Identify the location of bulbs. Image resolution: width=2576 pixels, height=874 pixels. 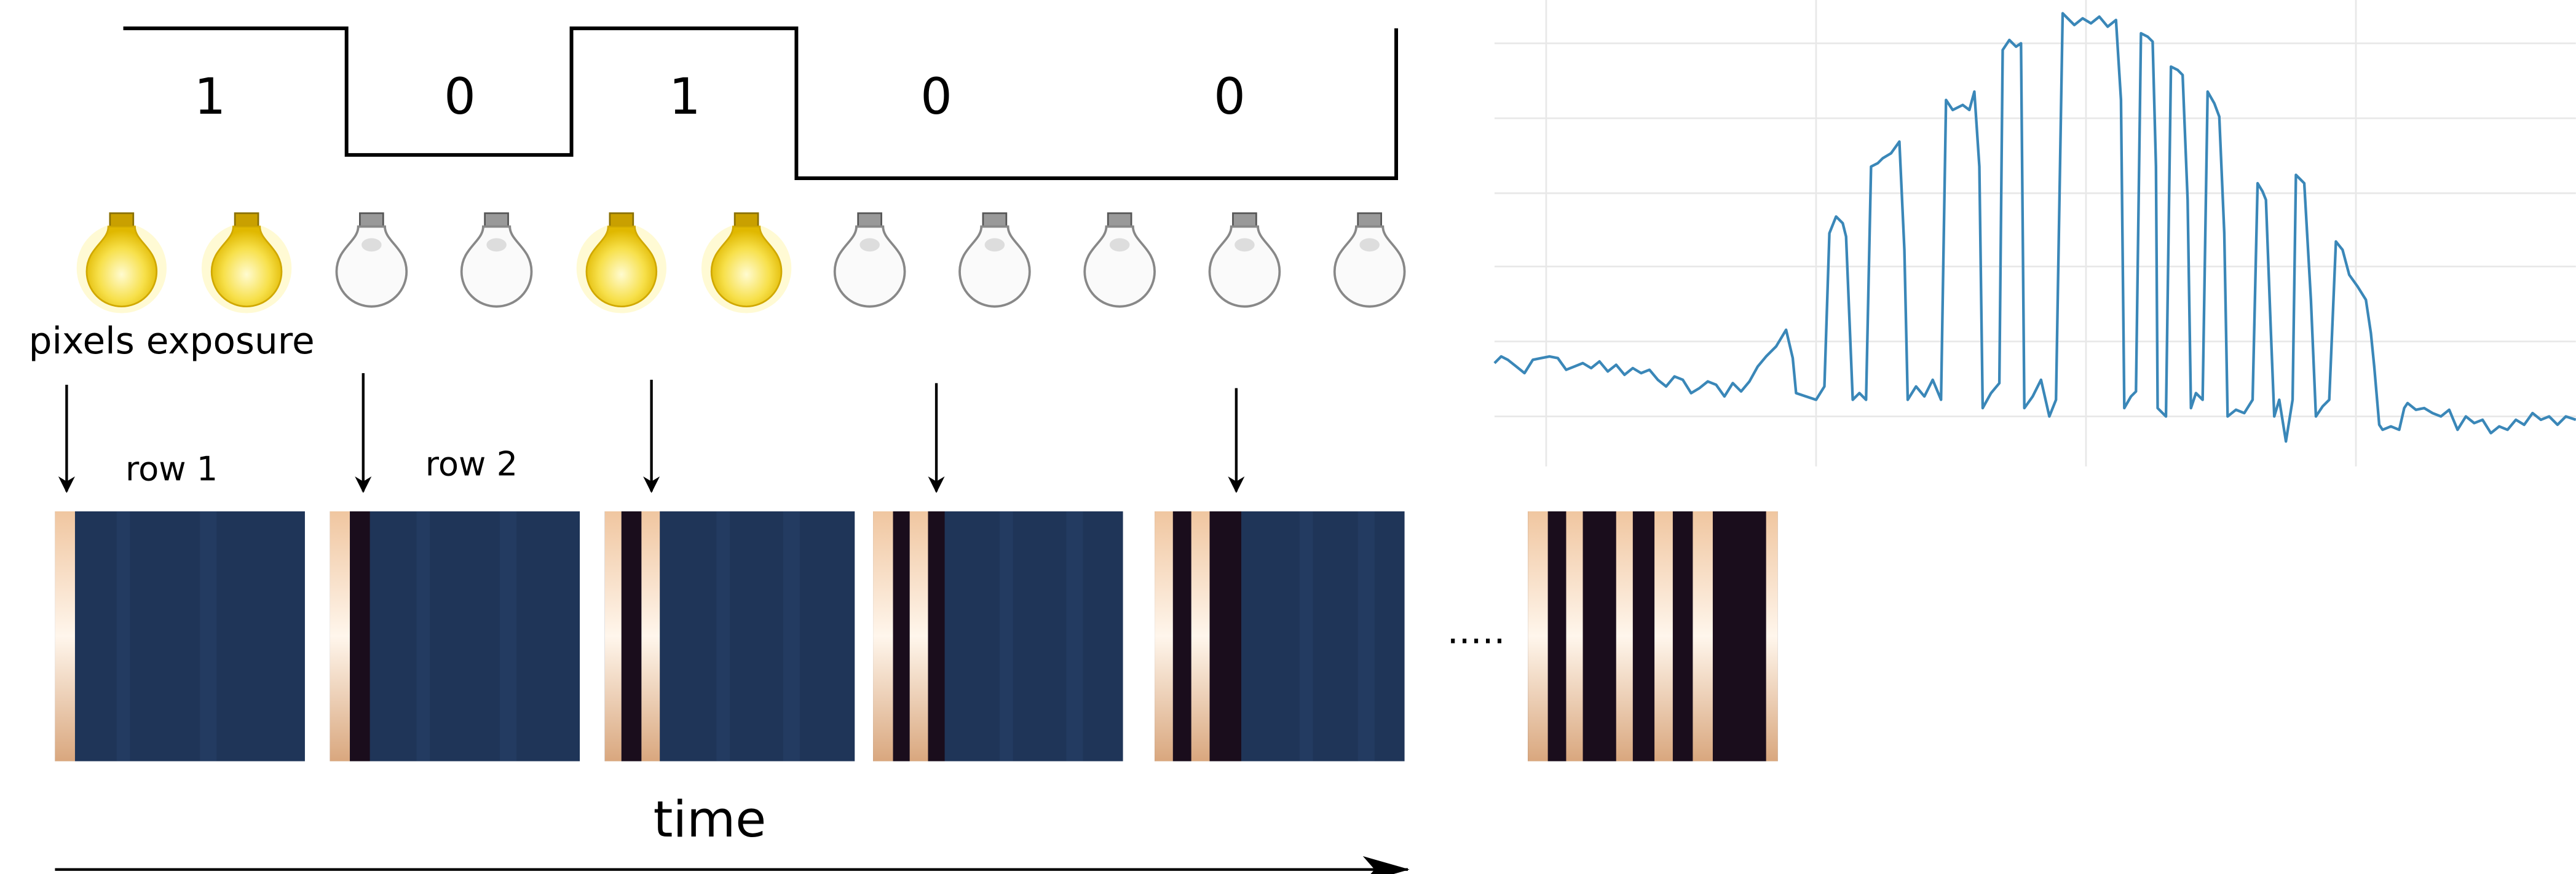
(741, 263).